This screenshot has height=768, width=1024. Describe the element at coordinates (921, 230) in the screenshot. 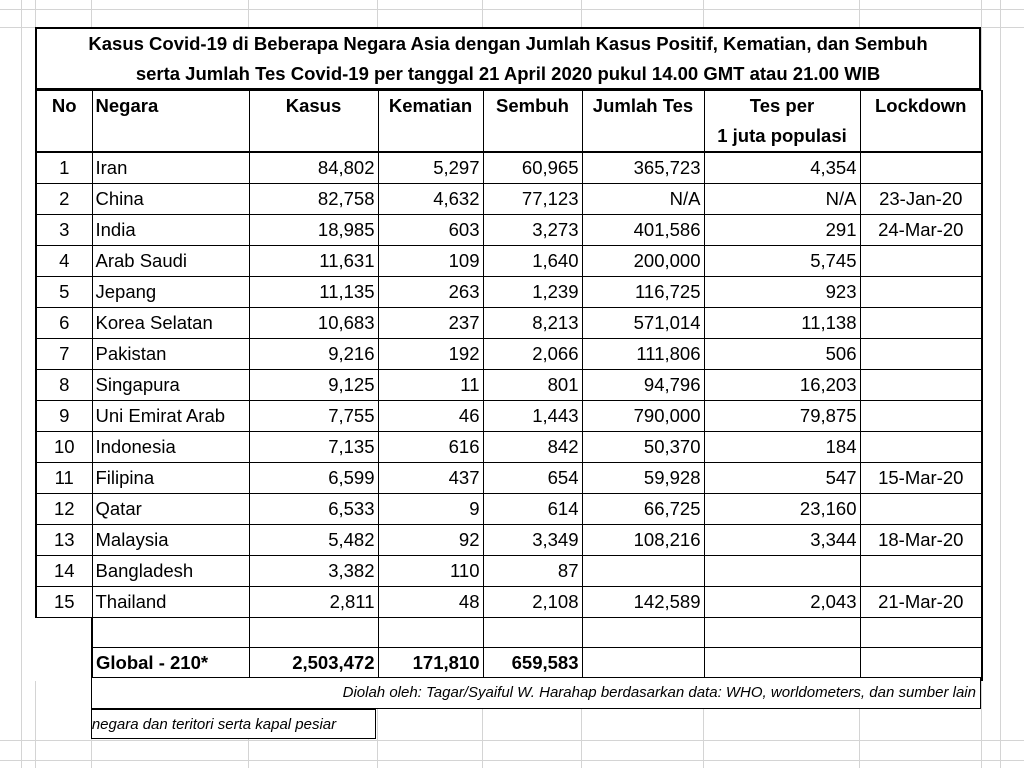

I see `cell-lockdown: 24-Mar-20` at that location.